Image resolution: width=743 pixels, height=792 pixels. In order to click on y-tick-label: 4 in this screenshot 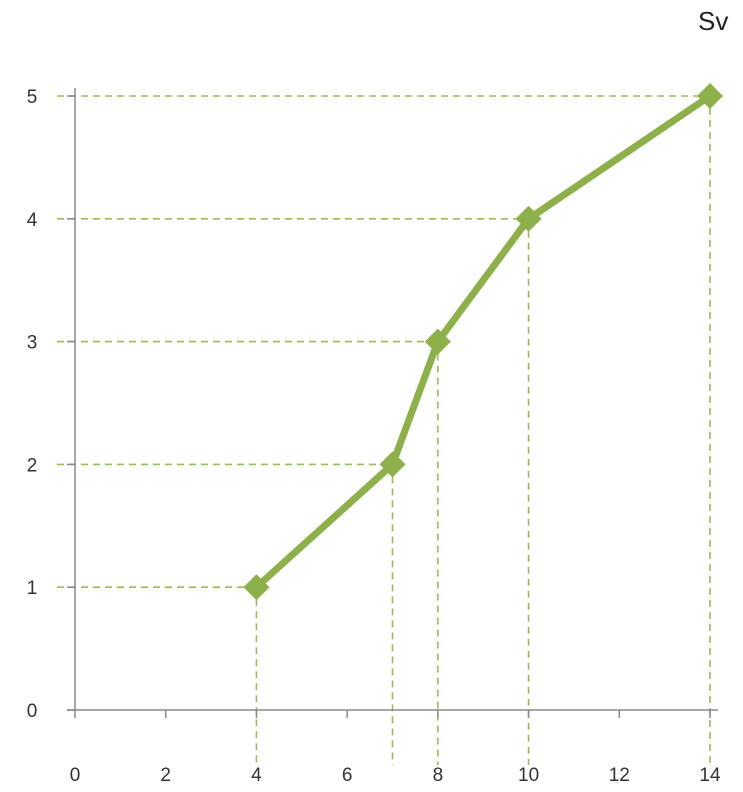, I will do `click(32, 220)`.